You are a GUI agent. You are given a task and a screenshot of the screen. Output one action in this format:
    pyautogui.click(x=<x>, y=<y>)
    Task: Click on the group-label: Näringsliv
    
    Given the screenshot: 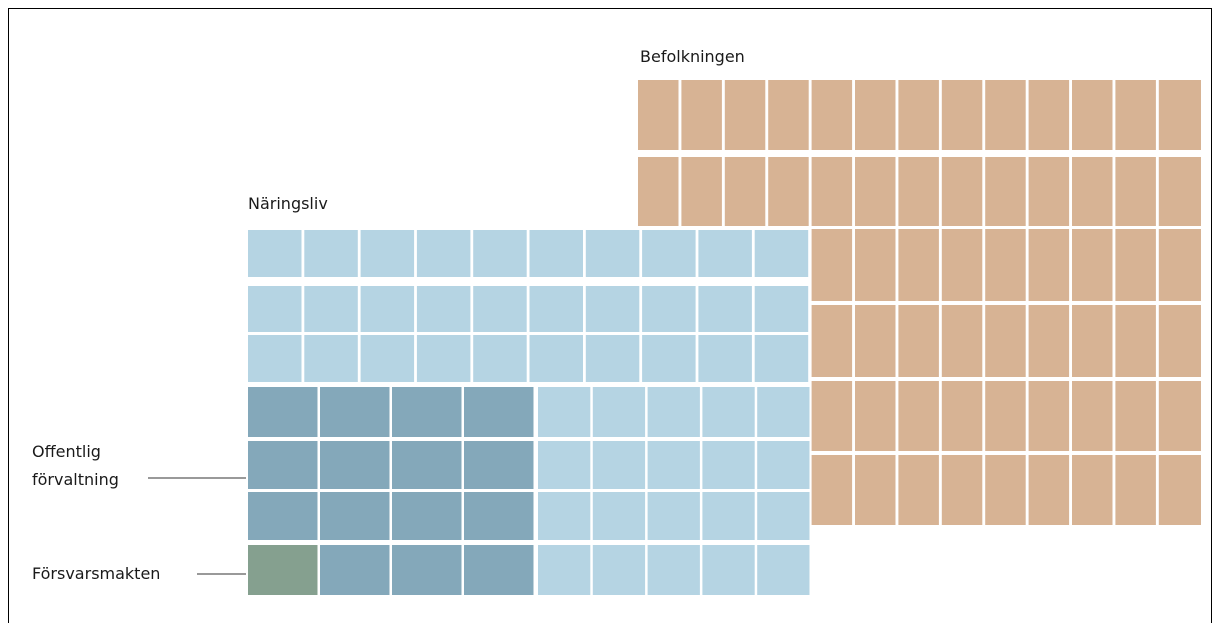 What is the action you would take?
    pyautogui.click(x=288, y=203)
    